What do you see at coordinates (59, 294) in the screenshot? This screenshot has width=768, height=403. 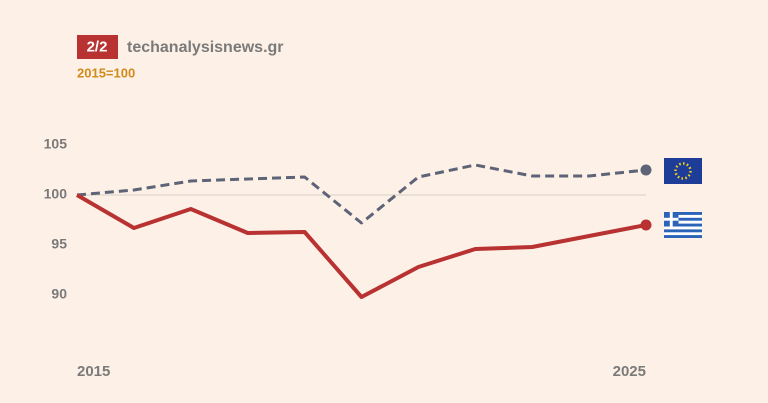 I see `y-tick-label: 90` at bounding box center [59, 294].